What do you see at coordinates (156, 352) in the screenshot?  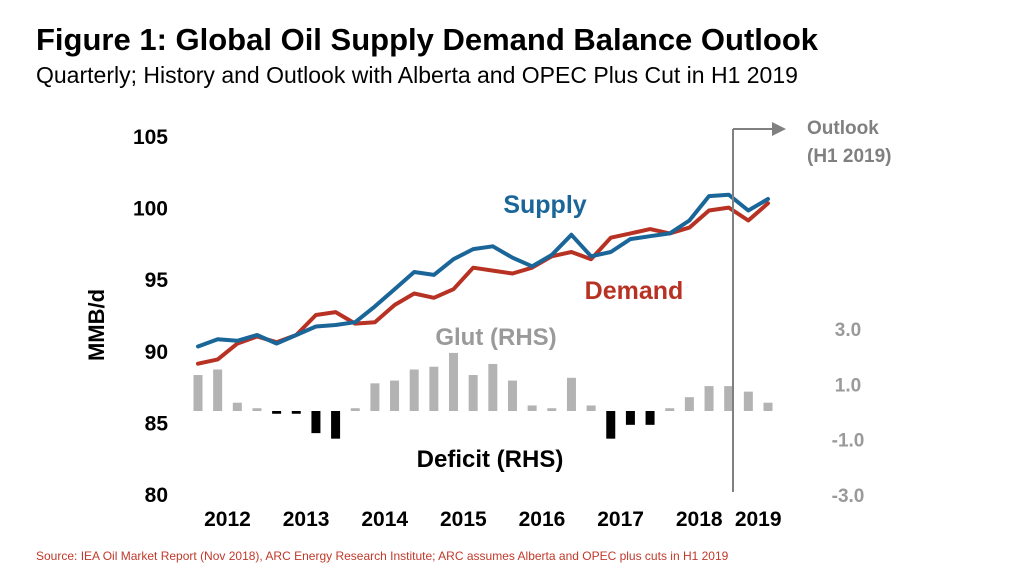 I see `y-tick-label: 90` at bounding box center [156, 352].